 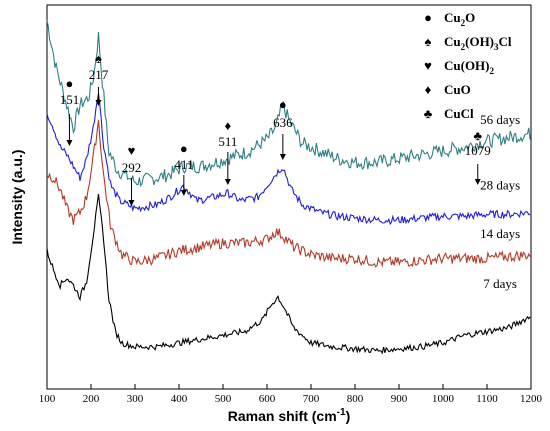 What do you see at coordinates (267, 399) in the screenshot?
I see `x-tick-label: 600` at bounding box center [267, 399].